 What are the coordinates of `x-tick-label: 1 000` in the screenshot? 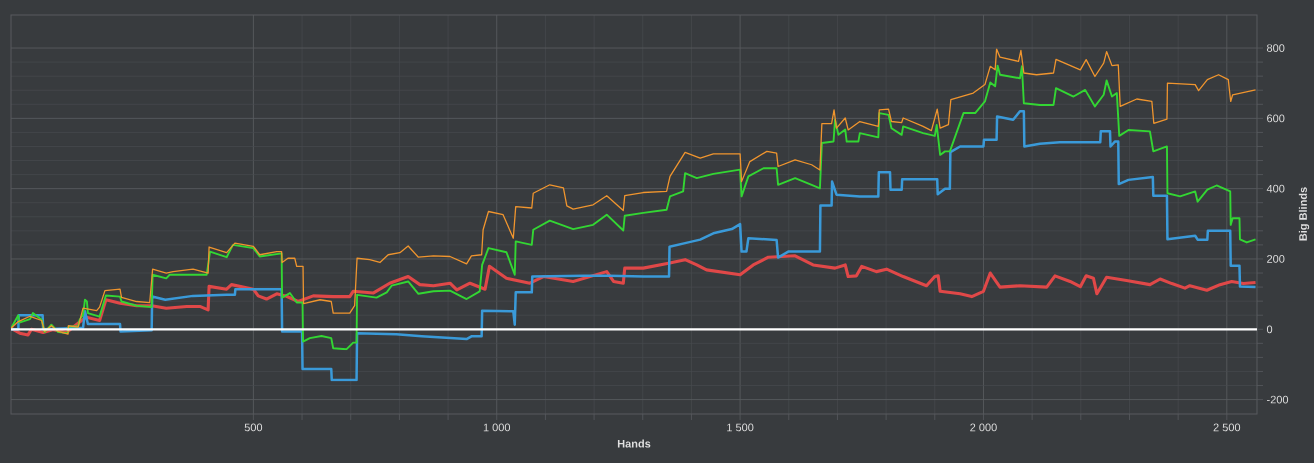 It's located at (497, 427).